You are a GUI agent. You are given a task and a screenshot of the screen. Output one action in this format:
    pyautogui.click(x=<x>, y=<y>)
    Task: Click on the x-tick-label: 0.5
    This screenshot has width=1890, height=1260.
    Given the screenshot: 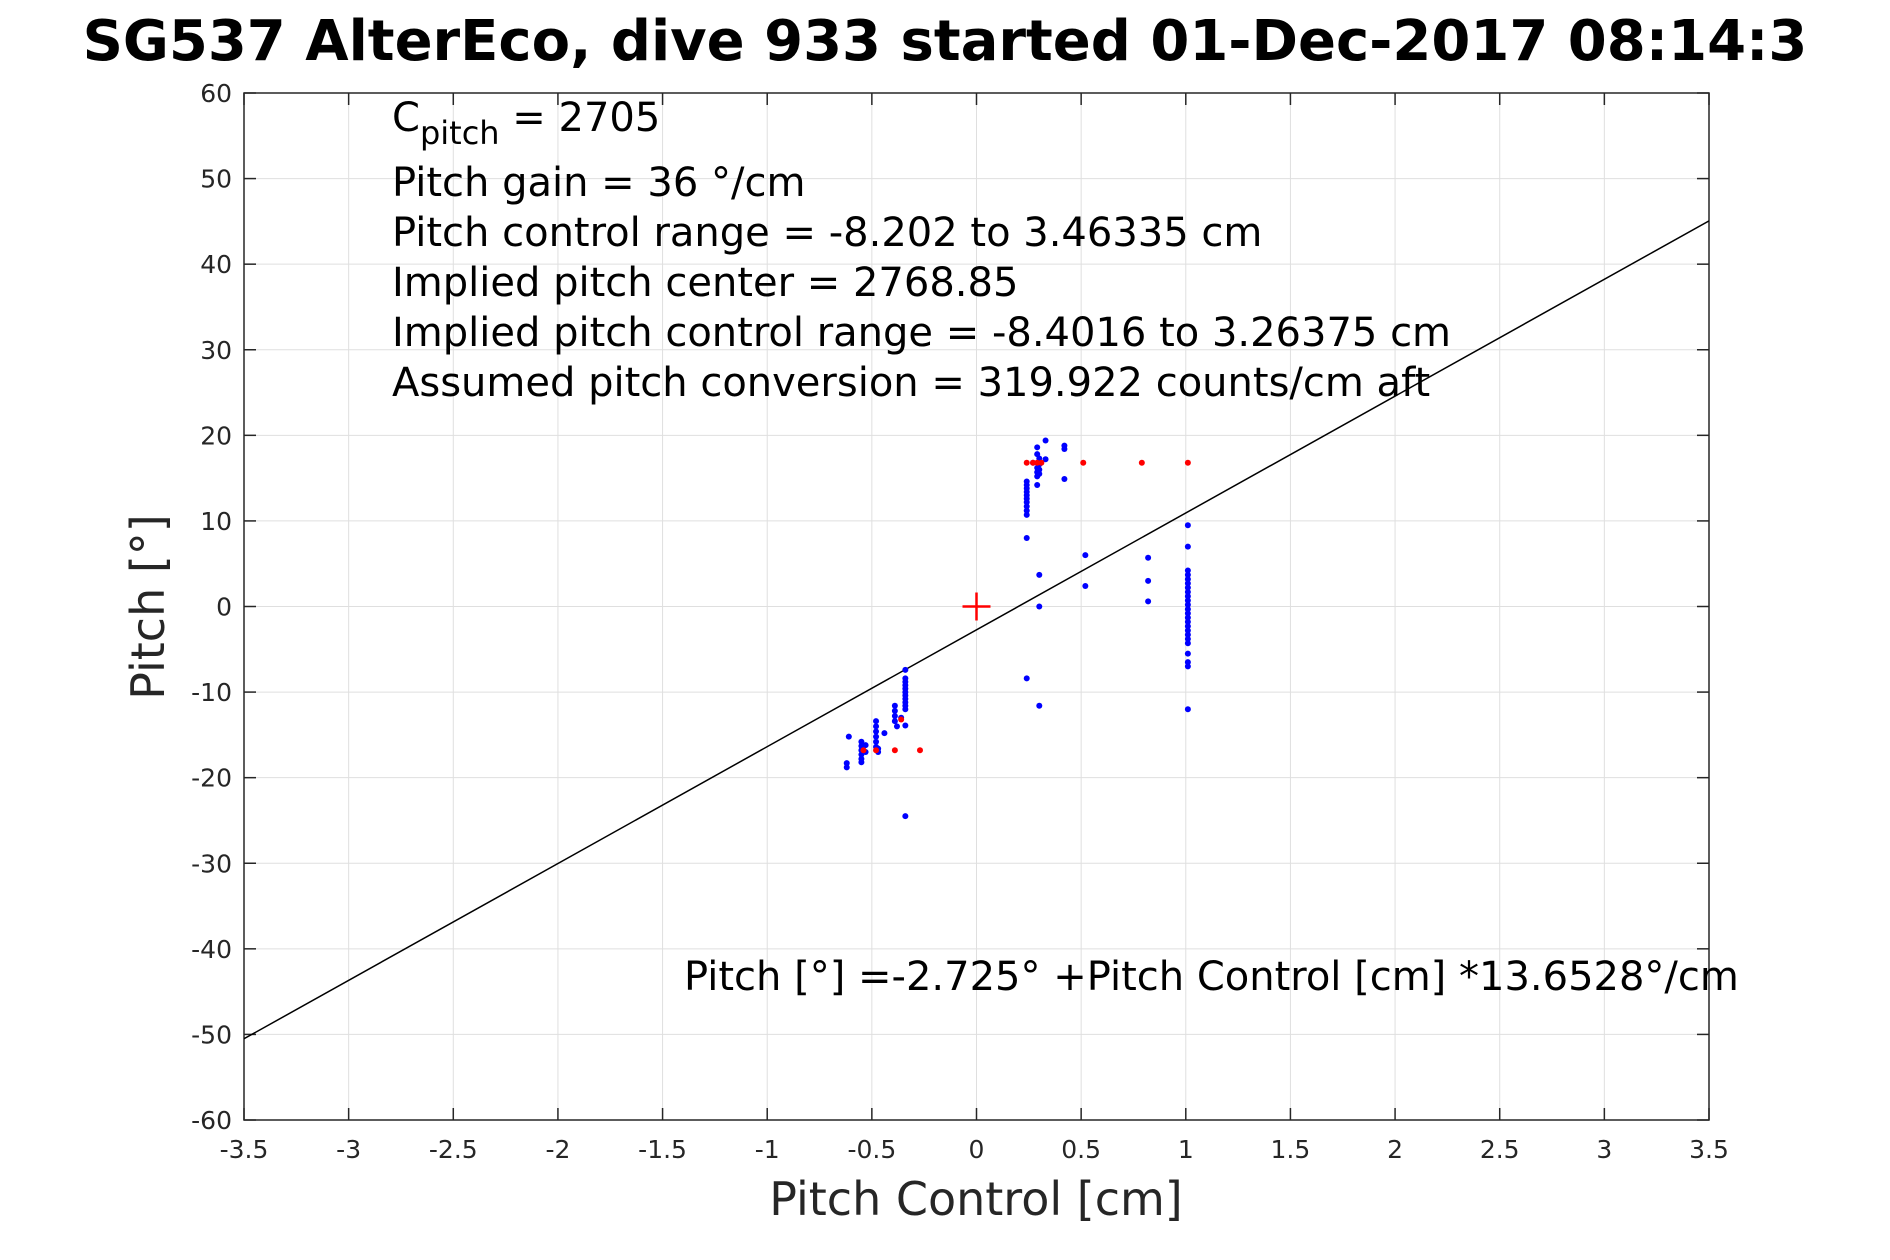 What is the action you would take?
    pyautogui.click(x=1081, y=1149)
    